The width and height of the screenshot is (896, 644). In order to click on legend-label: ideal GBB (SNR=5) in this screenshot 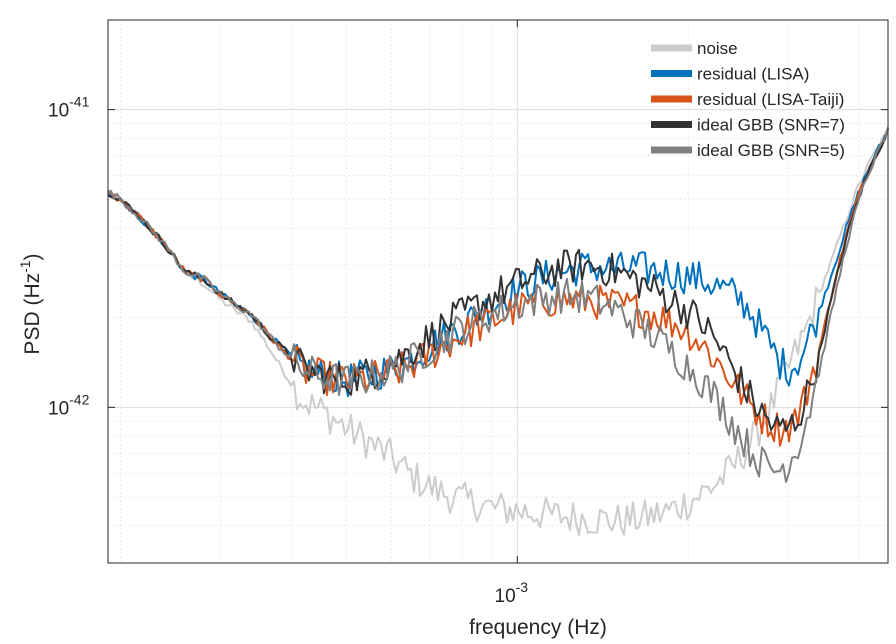, I will do `click(771, 150)`.